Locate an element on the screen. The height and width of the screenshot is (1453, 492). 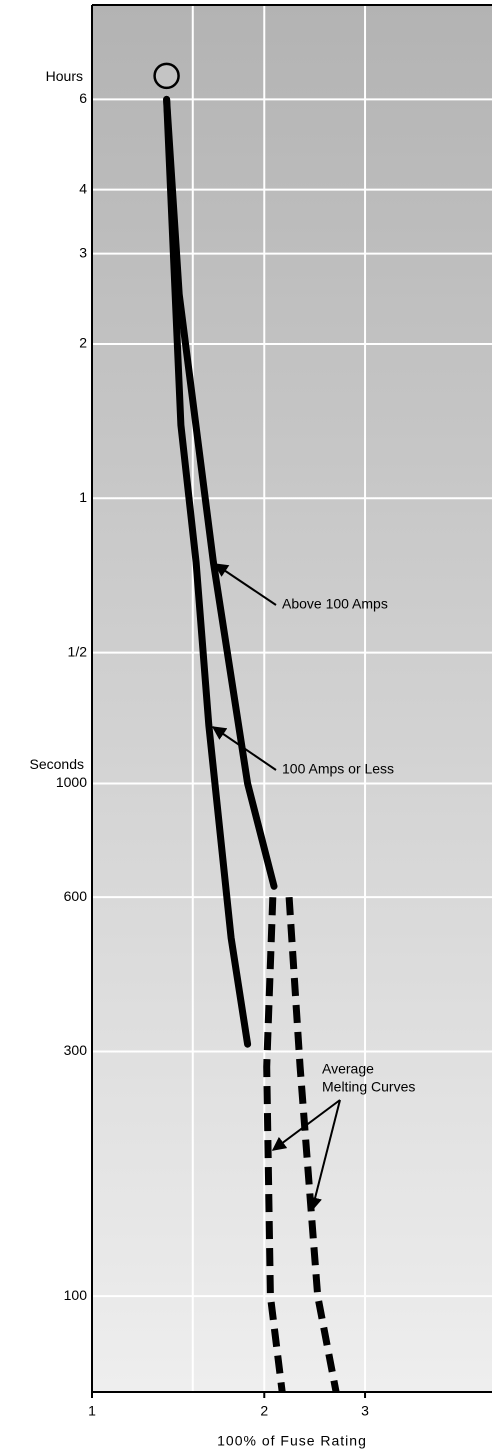
start-marker is located at coordinates (166, 76).